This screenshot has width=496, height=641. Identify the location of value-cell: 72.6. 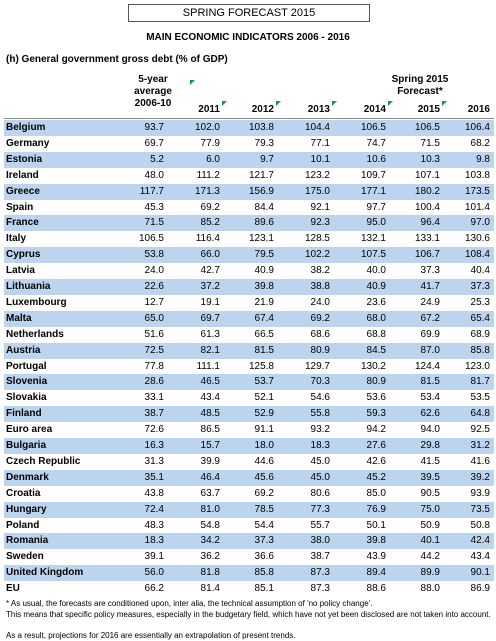
(154, 430).